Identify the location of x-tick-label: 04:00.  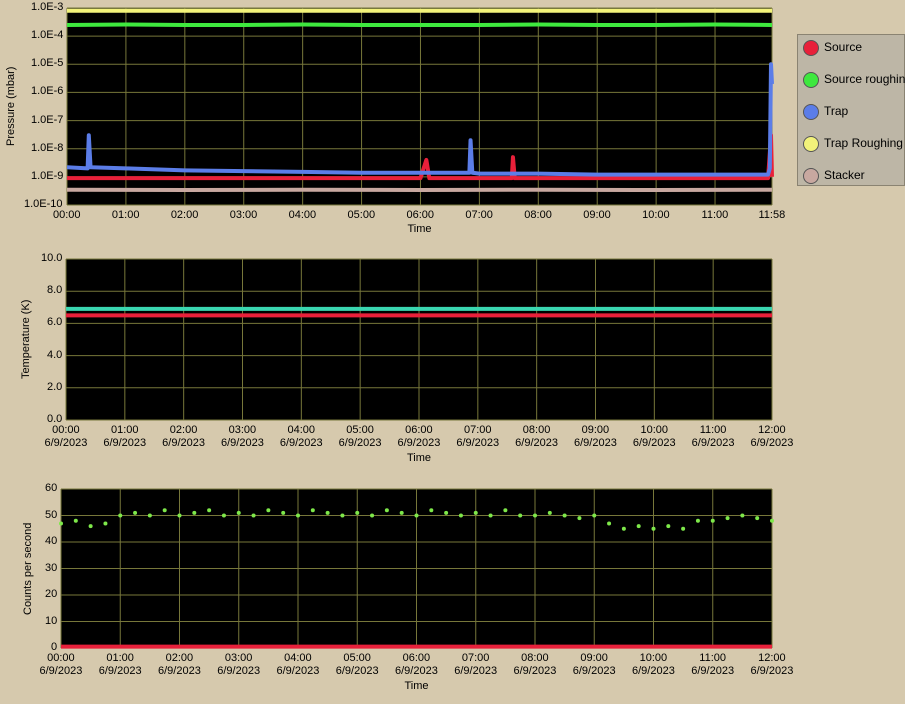
(302, 215).